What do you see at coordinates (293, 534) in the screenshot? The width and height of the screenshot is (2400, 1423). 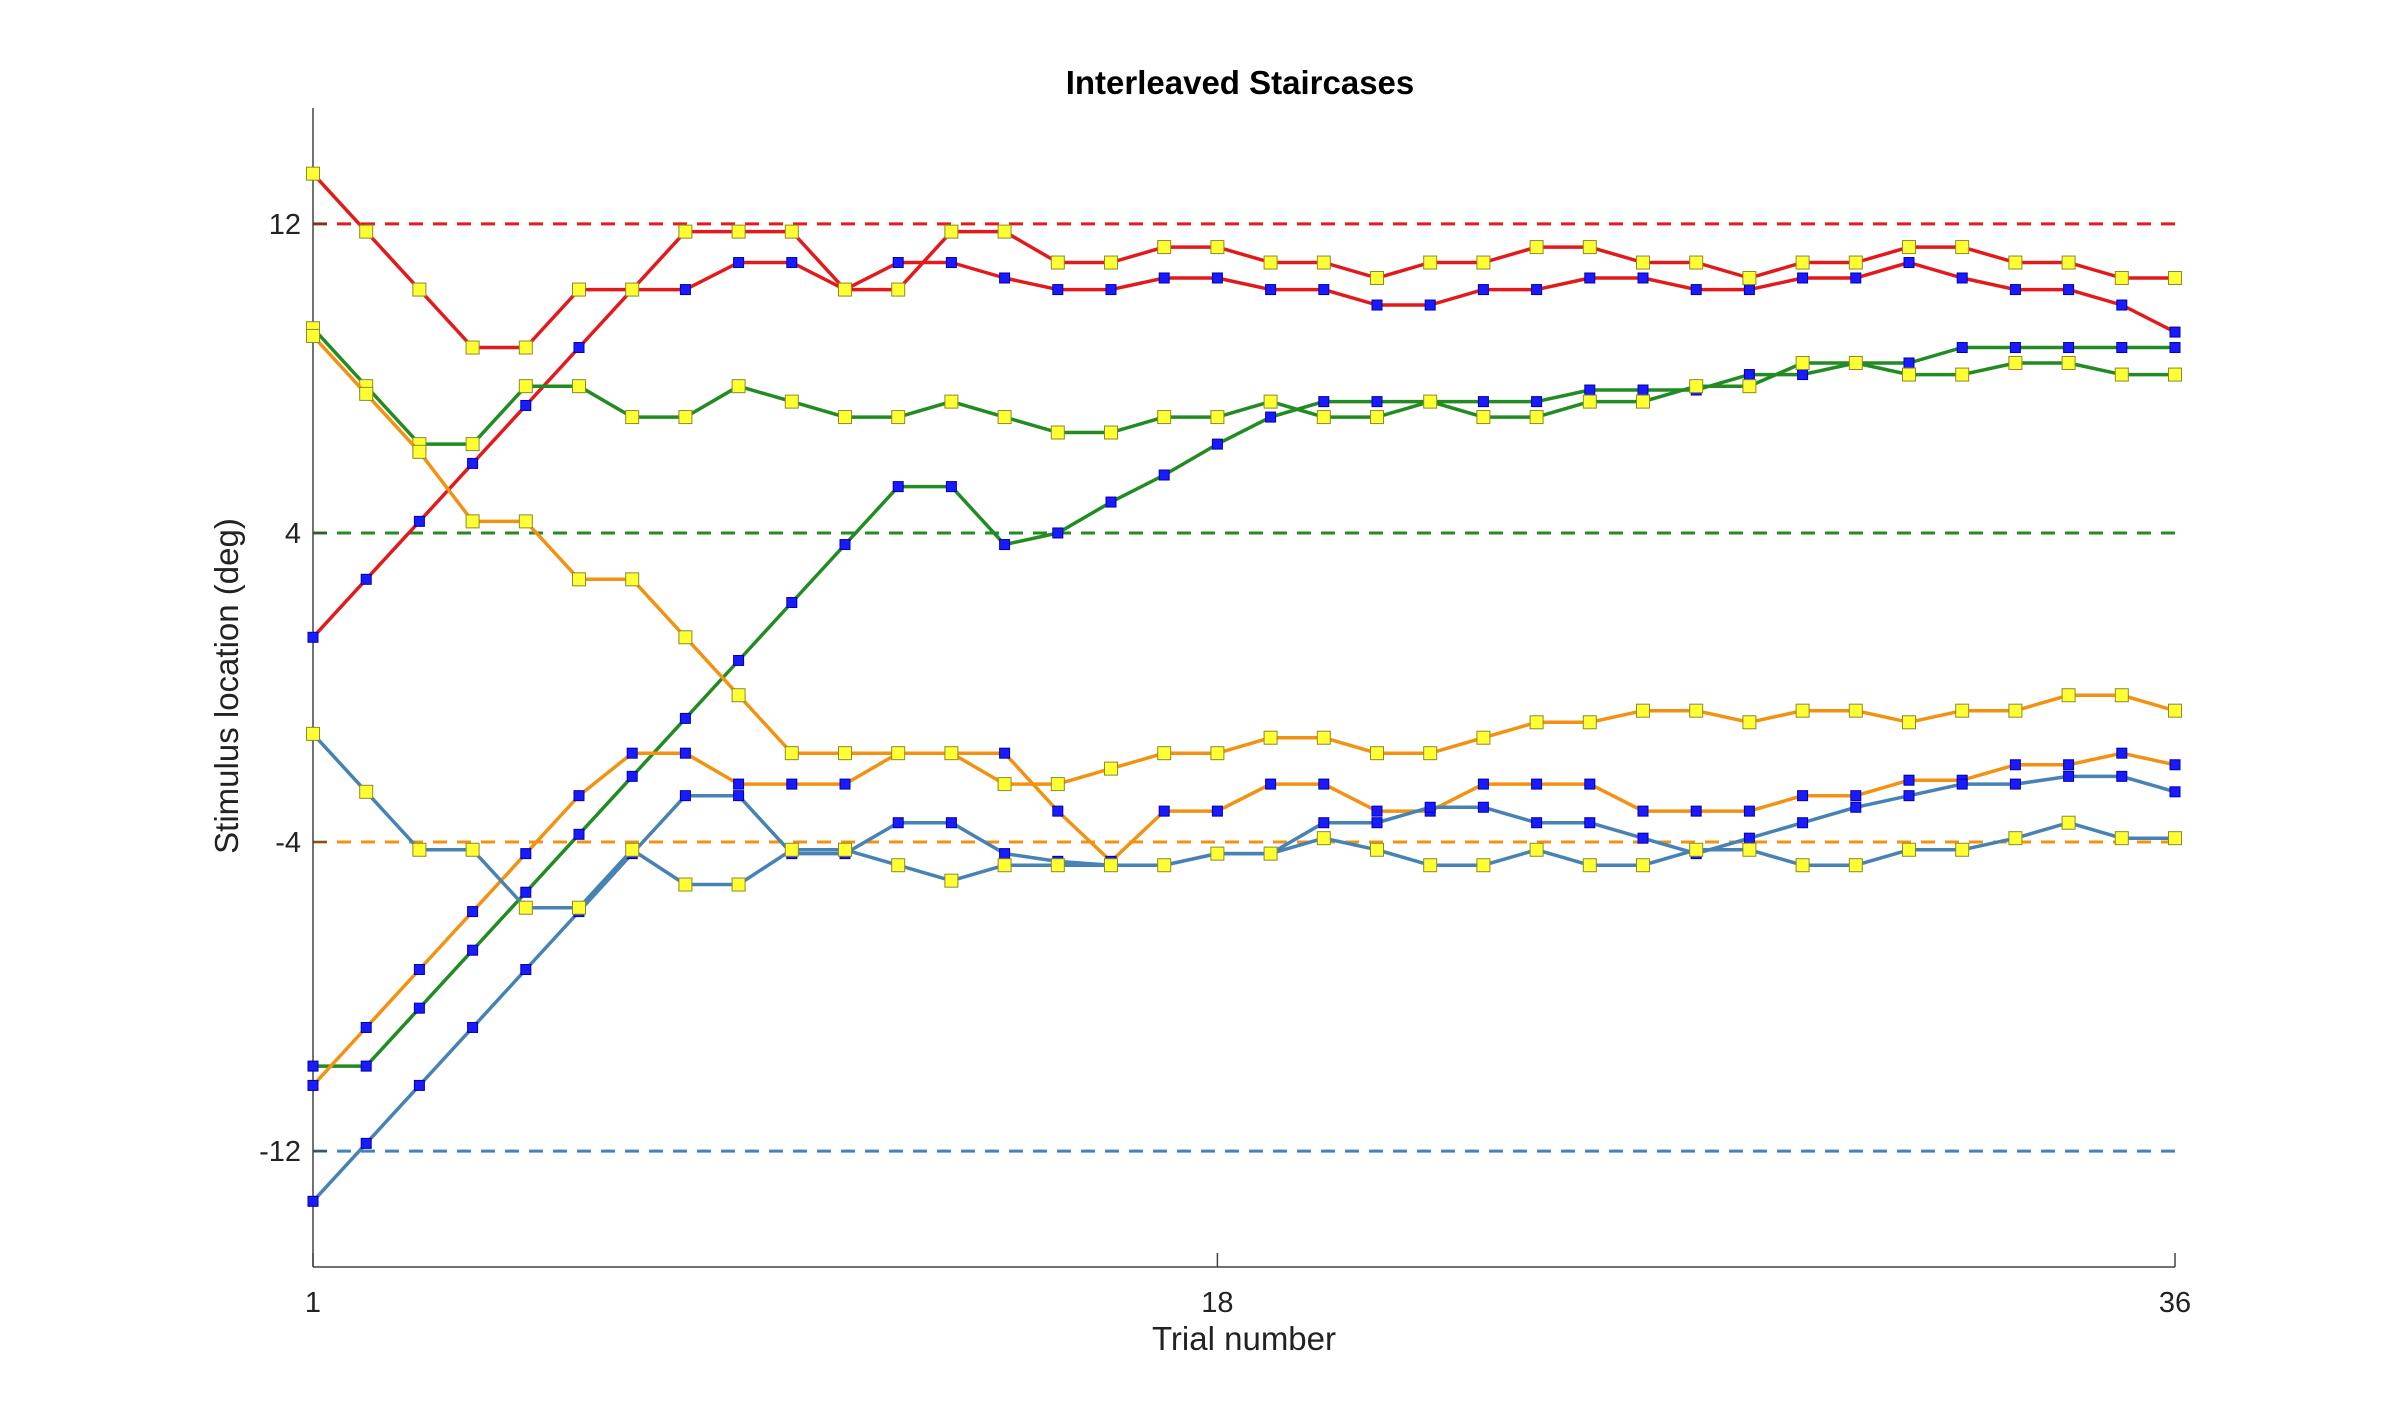 I see `y-tick-label-1: 4` at bounding box center [293, 534].